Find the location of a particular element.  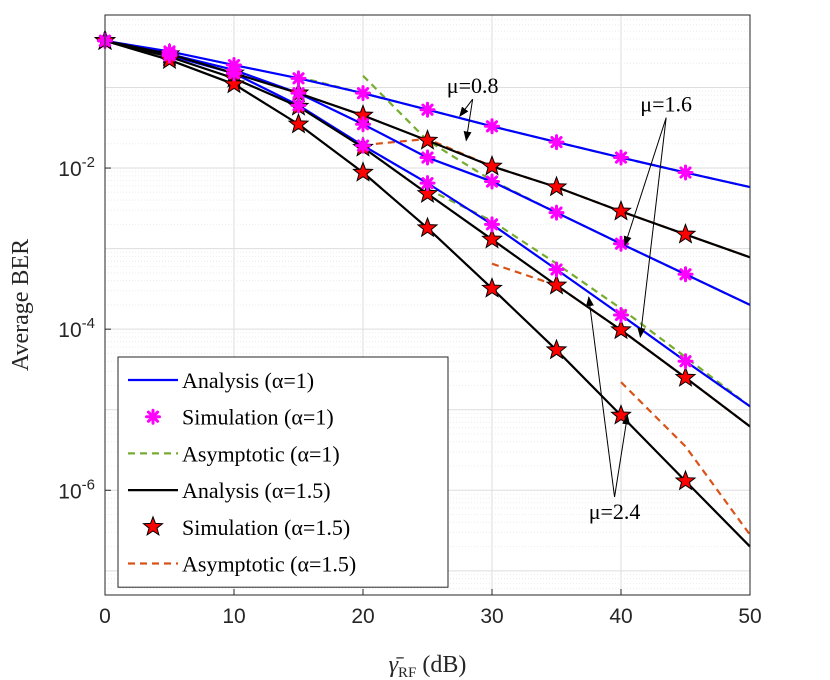

y-tick-label: 10⁻² is located at coordinates (76, 167).